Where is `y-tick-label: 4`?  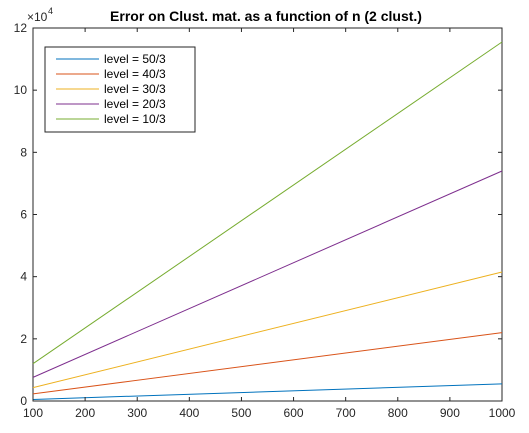 y-tick-label: 4 is located at coordinates (23, 277).